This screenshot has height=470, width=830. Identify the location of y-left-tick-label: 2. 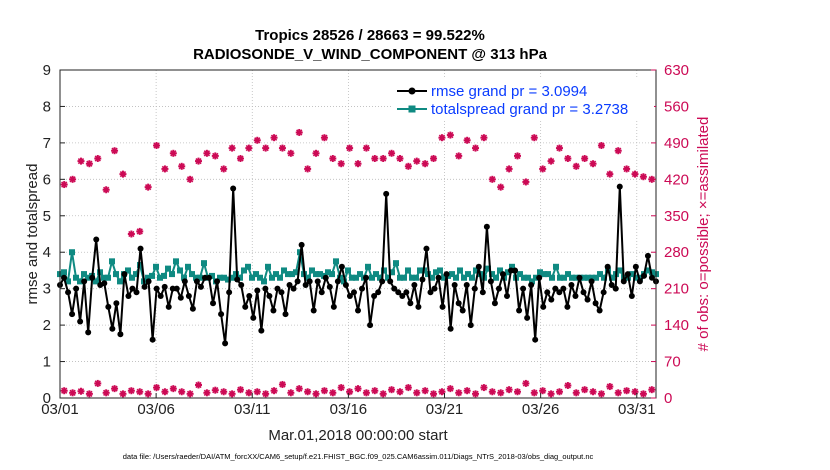
(47, 325).